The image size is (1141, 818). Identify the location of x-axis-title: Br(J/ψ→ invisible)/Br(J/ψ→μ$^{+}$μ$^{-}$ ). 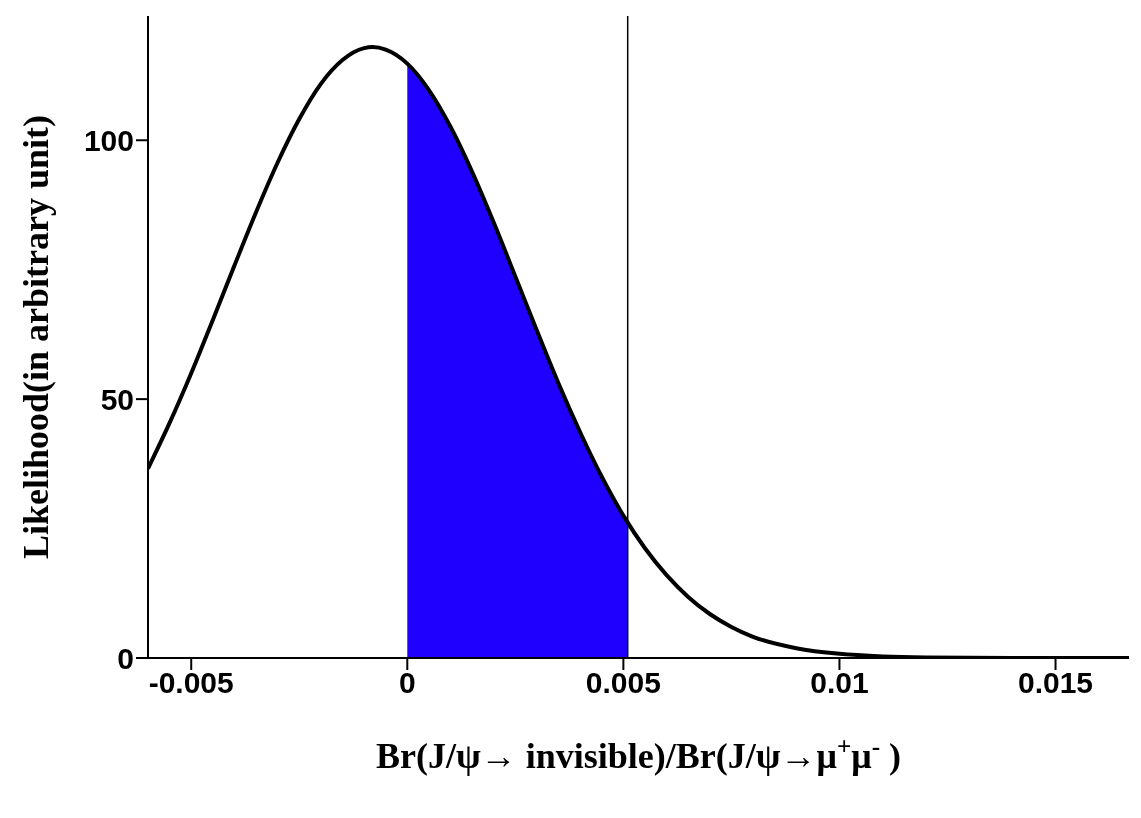
(638, 754).